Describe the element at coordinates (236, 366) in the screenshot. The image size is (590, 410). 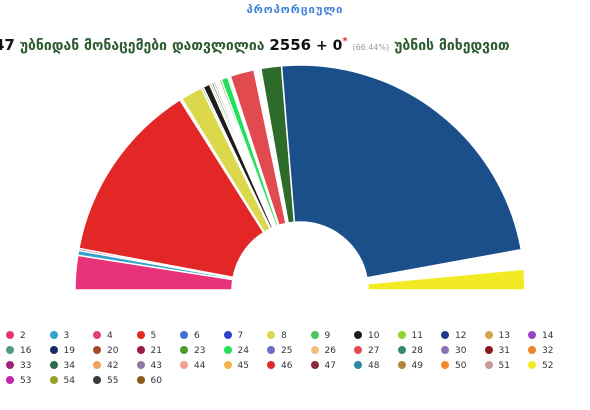
I see `legend-item-45: 45` at that location.